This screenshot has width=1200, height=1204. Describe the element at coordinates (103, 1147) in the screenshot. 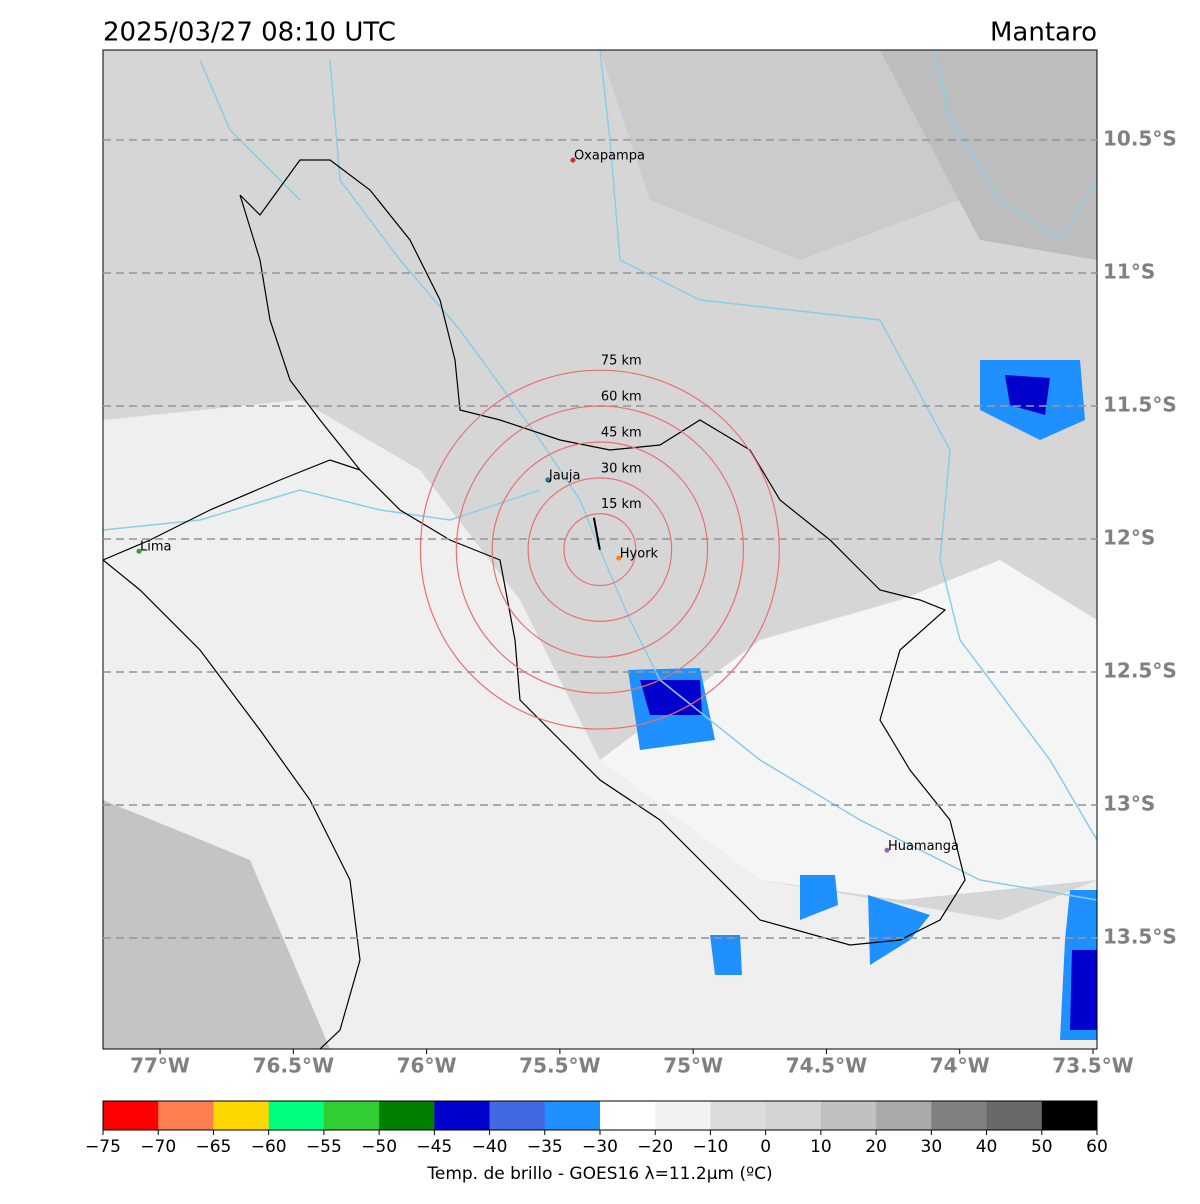

I see `colorbar-tick-label: −75` at that location.